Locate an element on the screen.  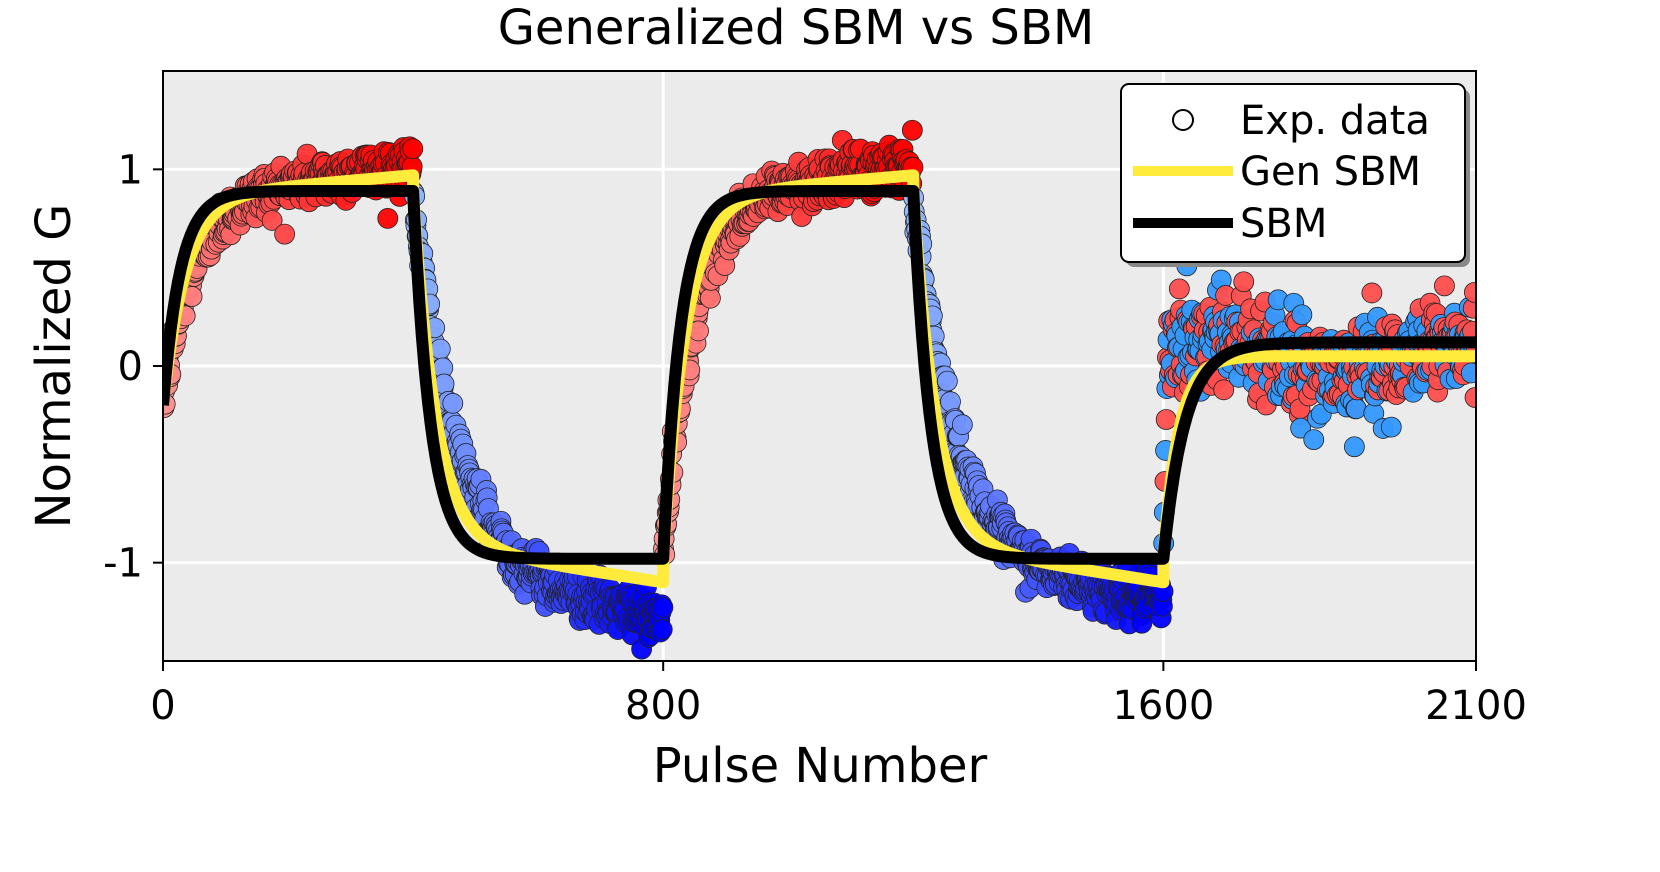
x-tick-label: 1600 is located at coordinates (1163, 706).